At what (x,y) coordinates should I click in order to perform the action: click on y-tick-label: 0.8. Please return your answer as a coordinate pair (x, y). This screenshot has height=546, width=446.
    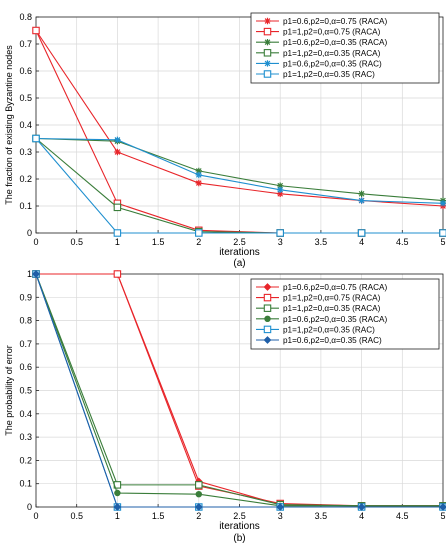
    Looking at the image, I should click on (25, 321).